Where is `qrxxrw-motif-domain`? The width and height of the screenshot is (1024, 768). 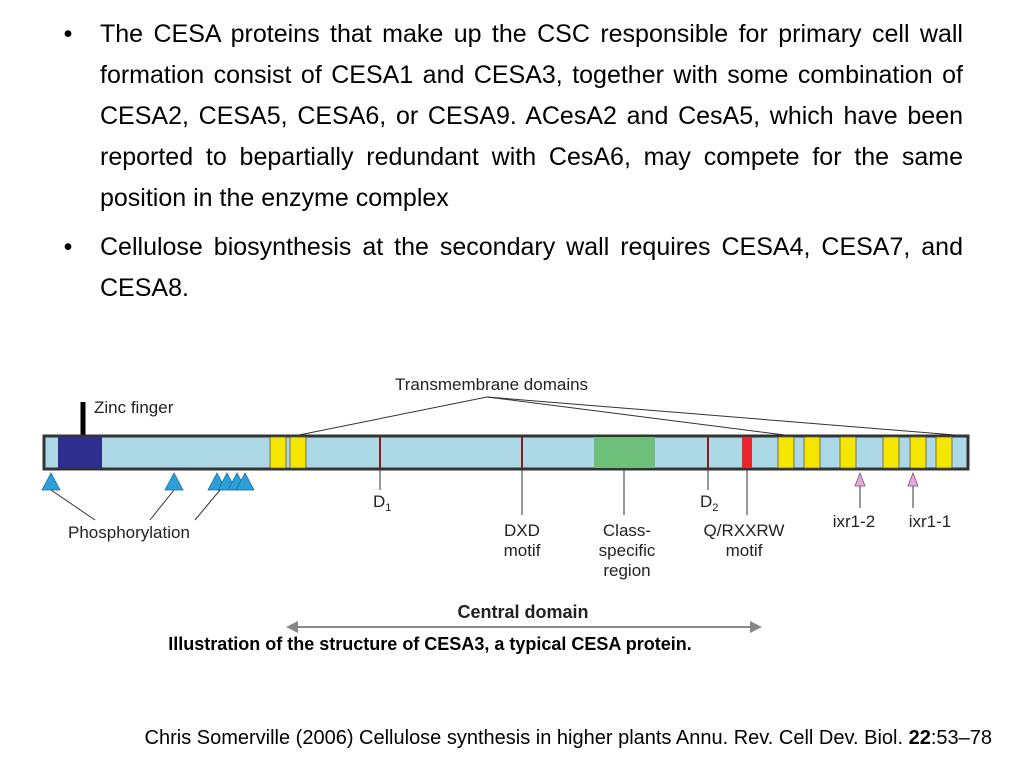 qrxxrw-motif-domain is located at coordinates (747, 452).